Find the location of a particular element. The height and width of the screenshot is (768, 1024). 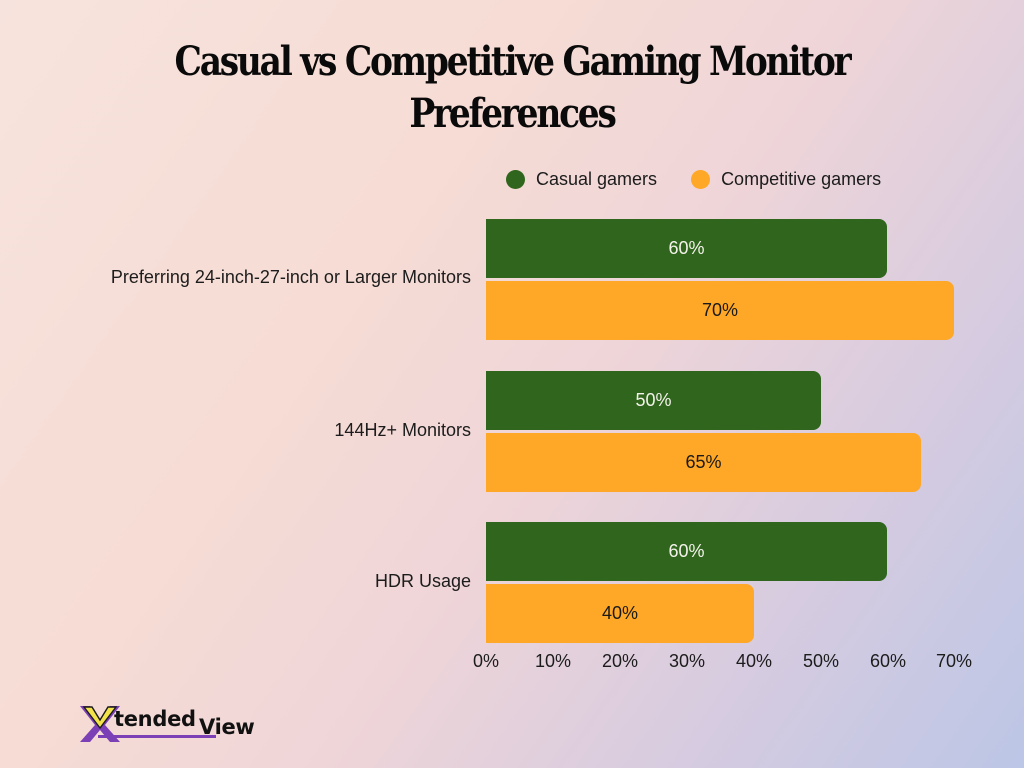

bar-value-label: 40% is located at coordinates (620, 613).